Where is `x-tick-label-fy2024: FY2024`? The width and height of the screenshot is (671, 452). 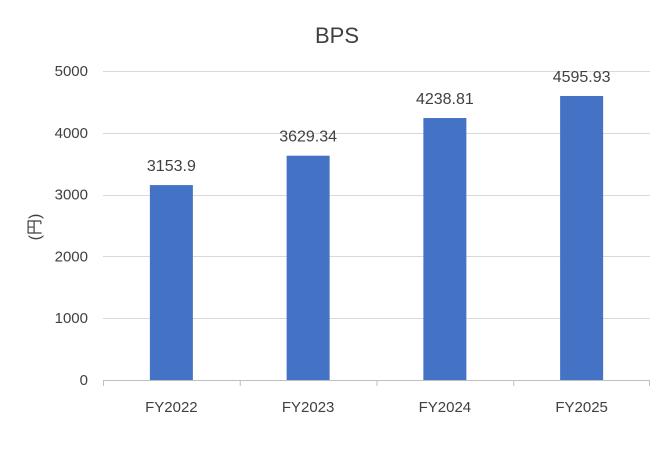
x-tick-label-fy2024: FY2024 is located at coordinates (445, 407).